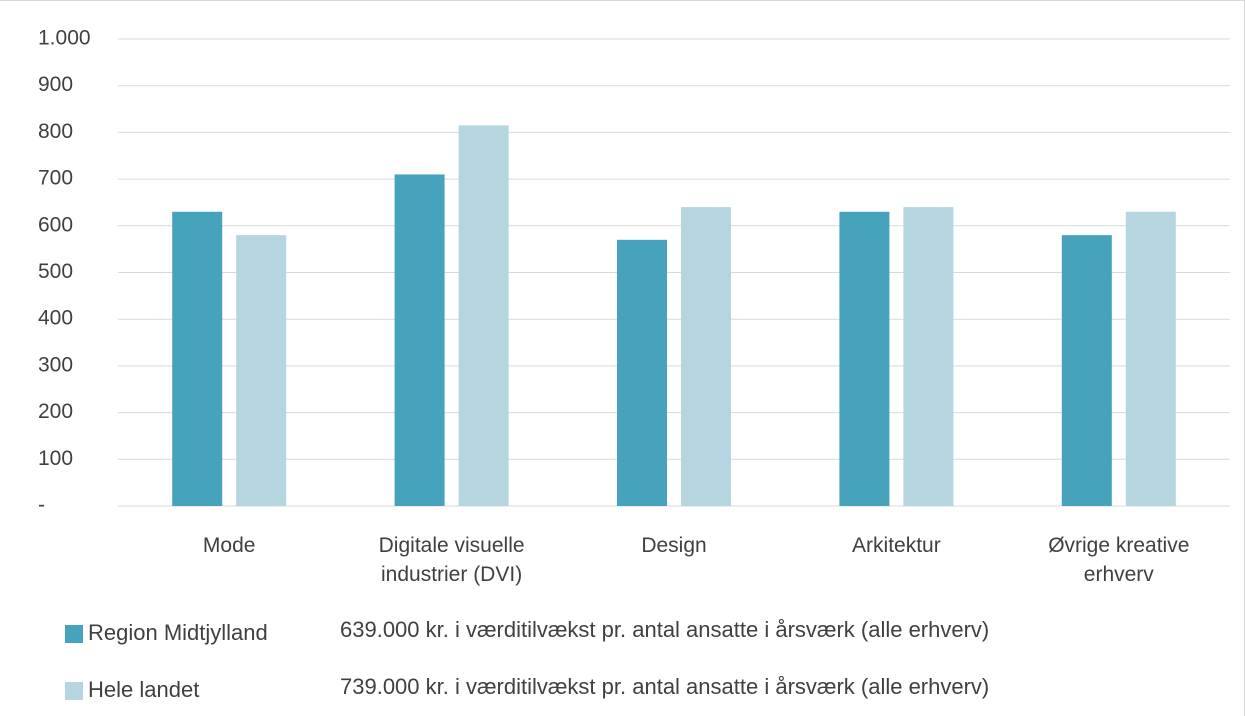 The width and height of the screenshot is (1245, 716). I want to click on y-tick-label: 700, so click(55, 178).